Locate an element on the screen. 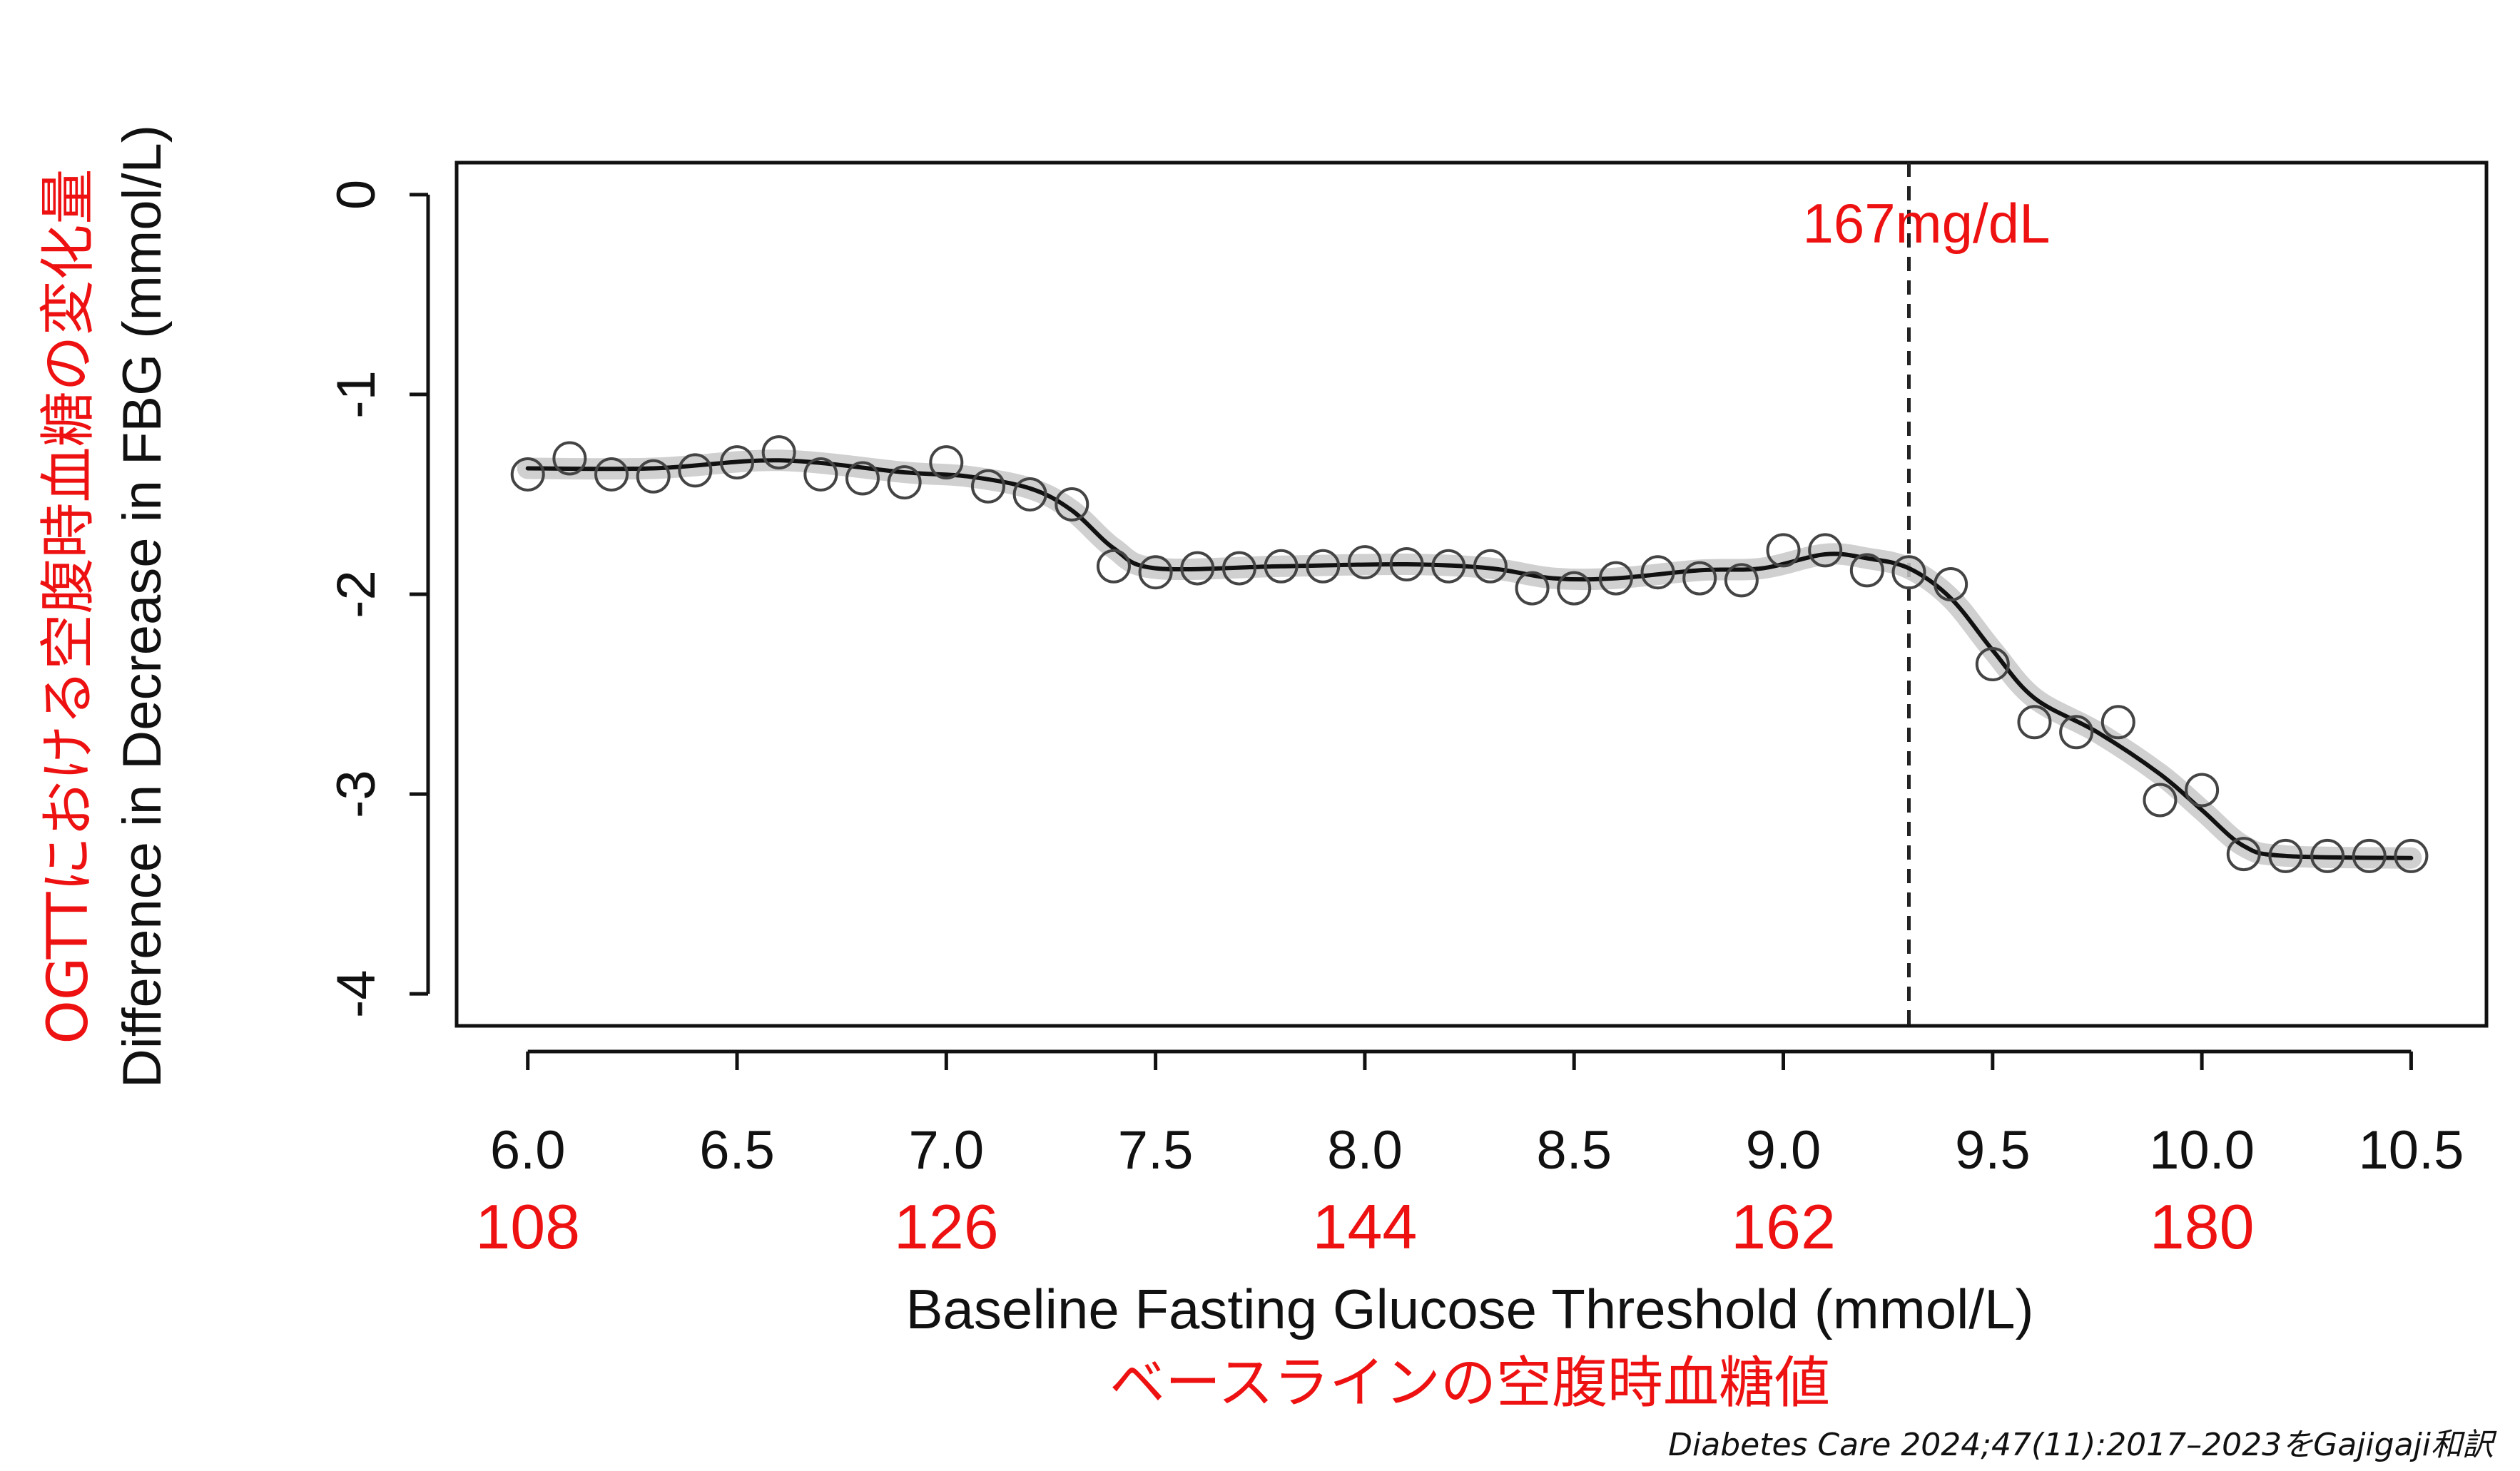  y-tick-label: -3 is located at coordinates (356, 794).